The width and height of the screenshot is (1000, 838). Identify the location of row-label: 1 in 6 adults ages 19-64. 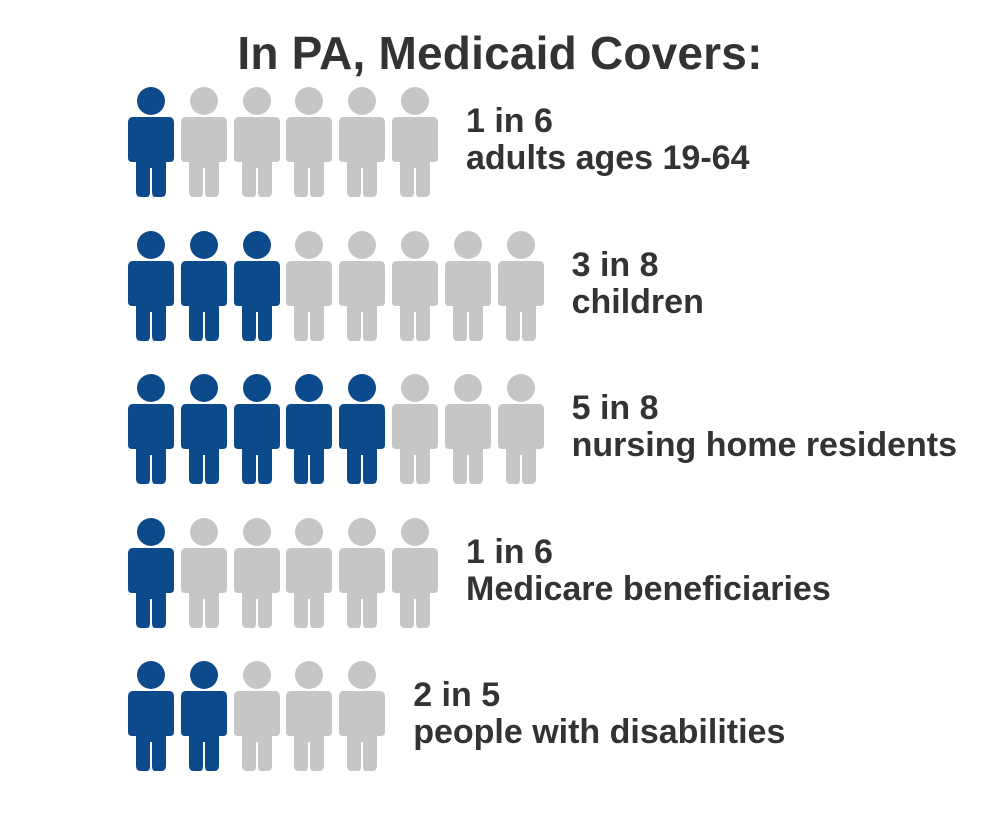
(607, 140).